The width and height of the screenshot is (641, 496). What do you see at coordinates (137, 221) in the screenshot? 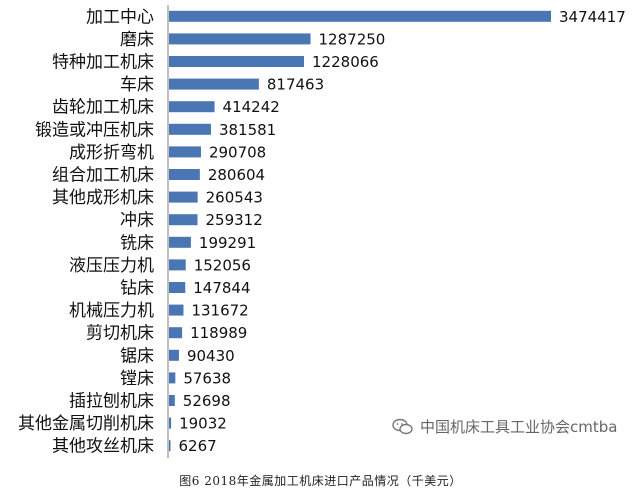
I see `category-label-9: 冲床` at bounding box center [137, 221].